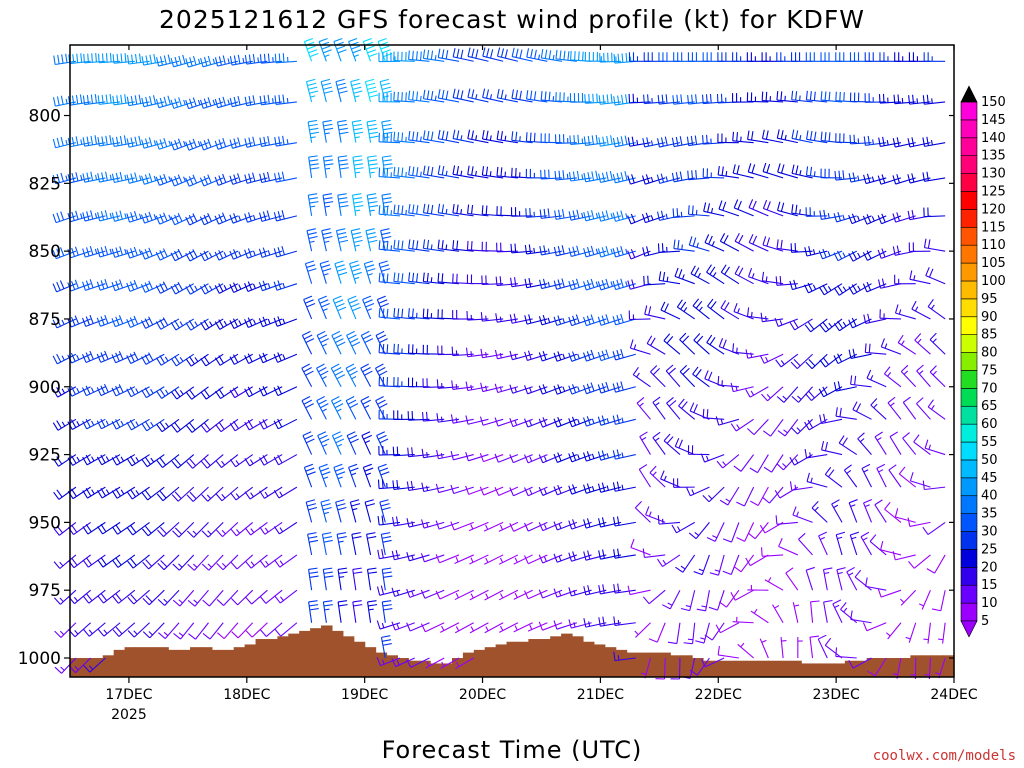  Describe the element at coordinates (944, 756) in the screenshot. I see `credit-link: coolwx.com/models` at that location.